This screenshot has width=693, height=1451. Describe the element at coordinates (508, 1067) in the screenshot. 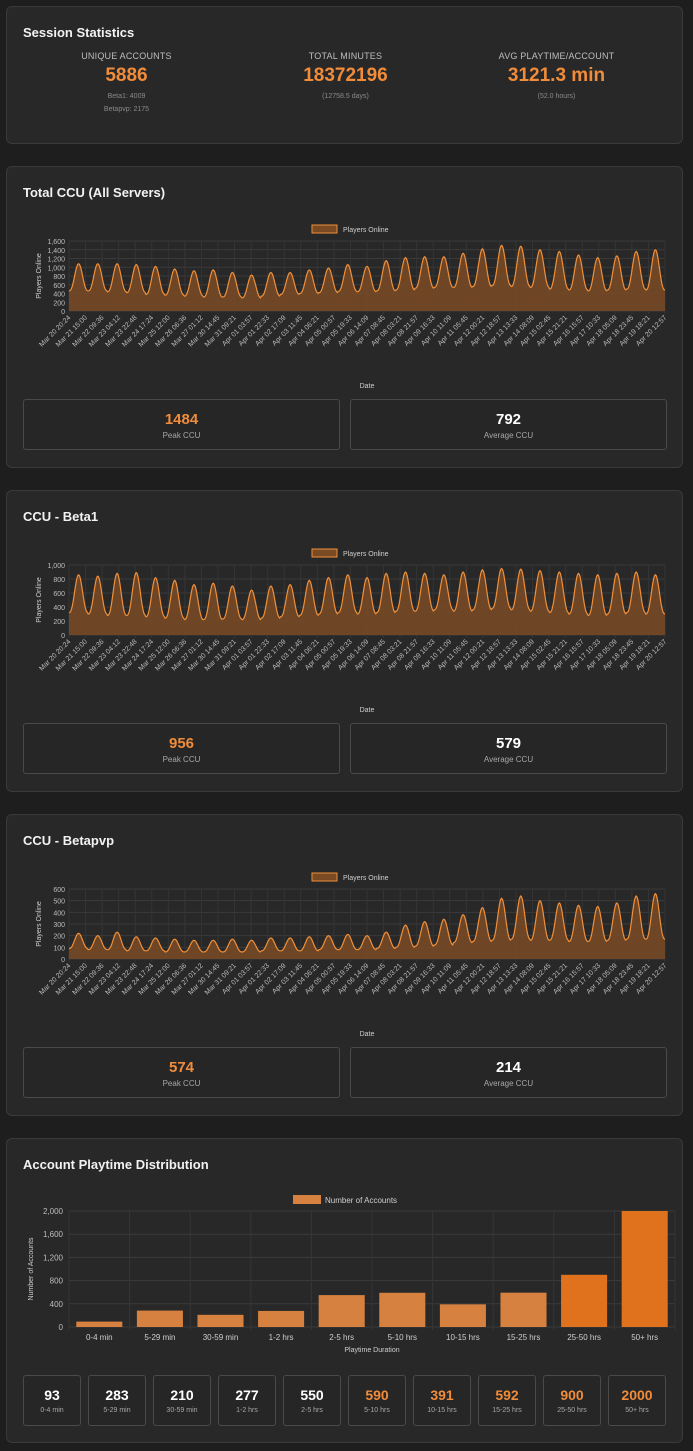

I see `ccu-betapvp-avg-value: 214` at that location.